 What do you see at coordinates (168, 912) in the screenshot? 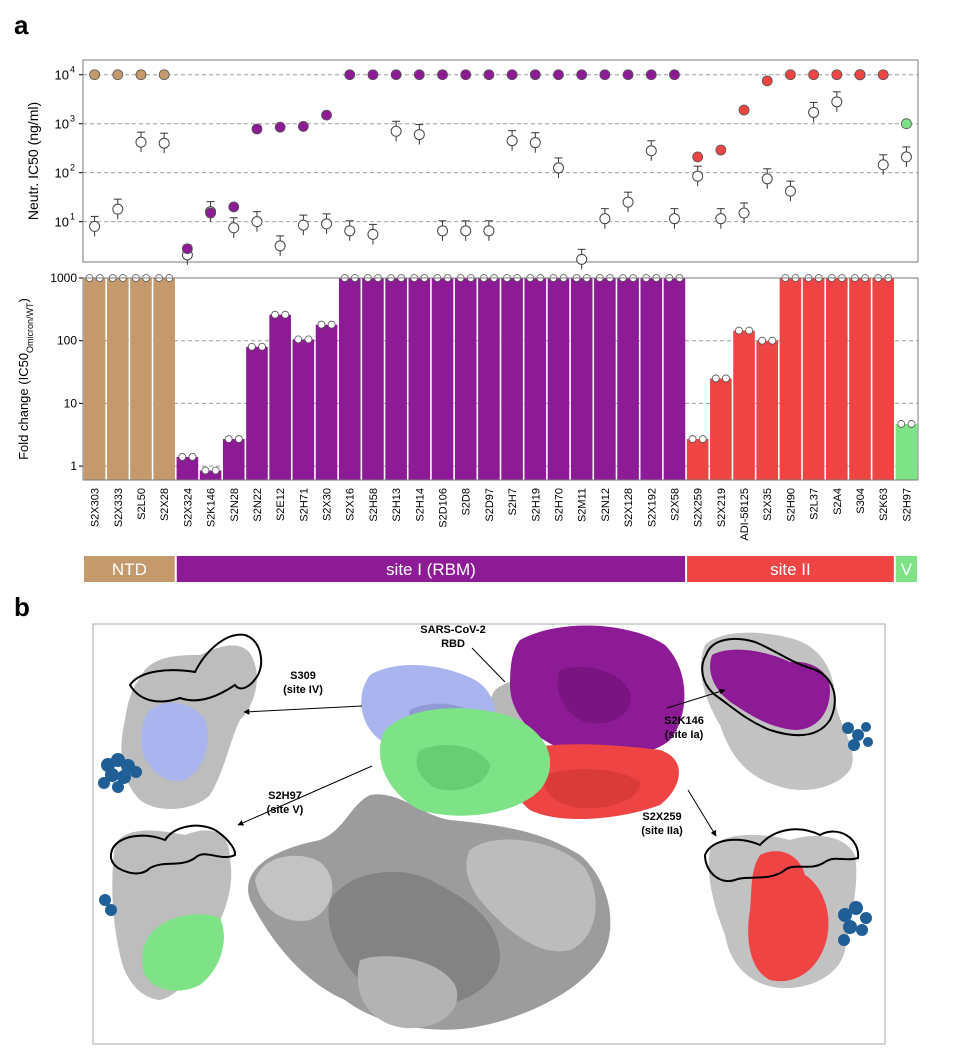
I see `s2h97-inset` at bounding box center [168, 912].